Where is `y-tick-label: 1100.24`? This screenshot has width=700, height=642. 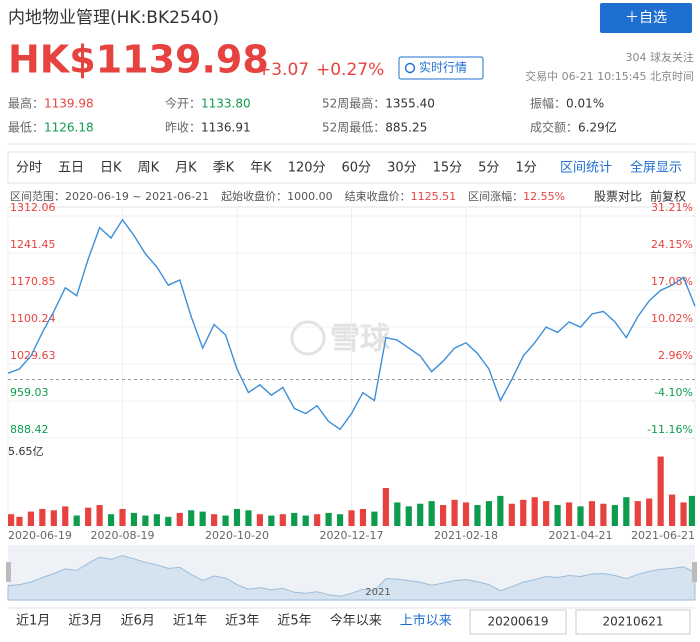 y-tick-label: 1100.24 is located at coordinates (33, 318).